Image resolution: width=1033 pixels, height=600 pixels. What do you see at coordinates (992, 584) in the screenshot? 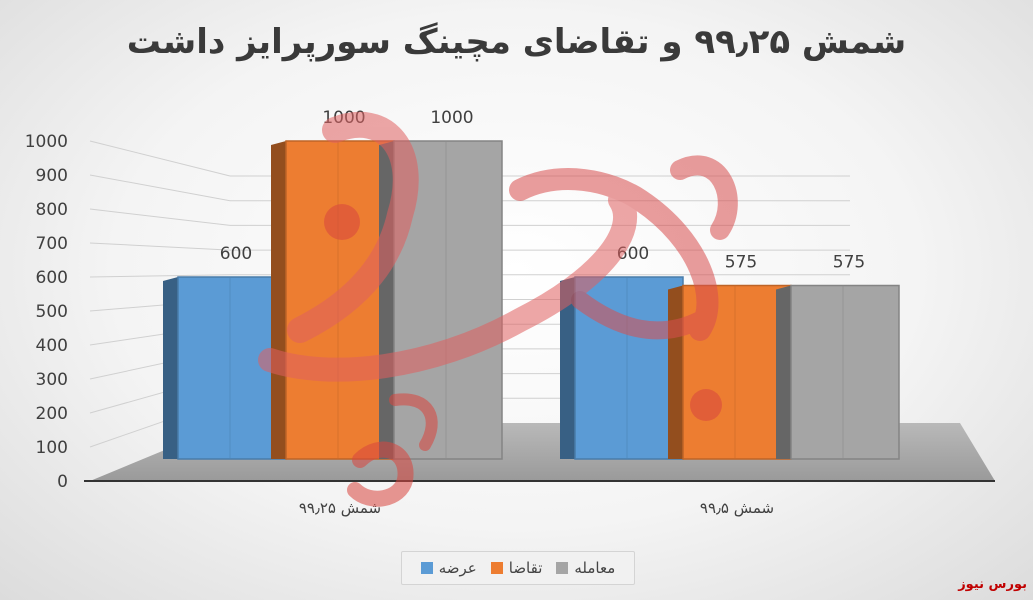
I see `watermark-corner-text: بورس نیوز` at bounding box center [992, 584].